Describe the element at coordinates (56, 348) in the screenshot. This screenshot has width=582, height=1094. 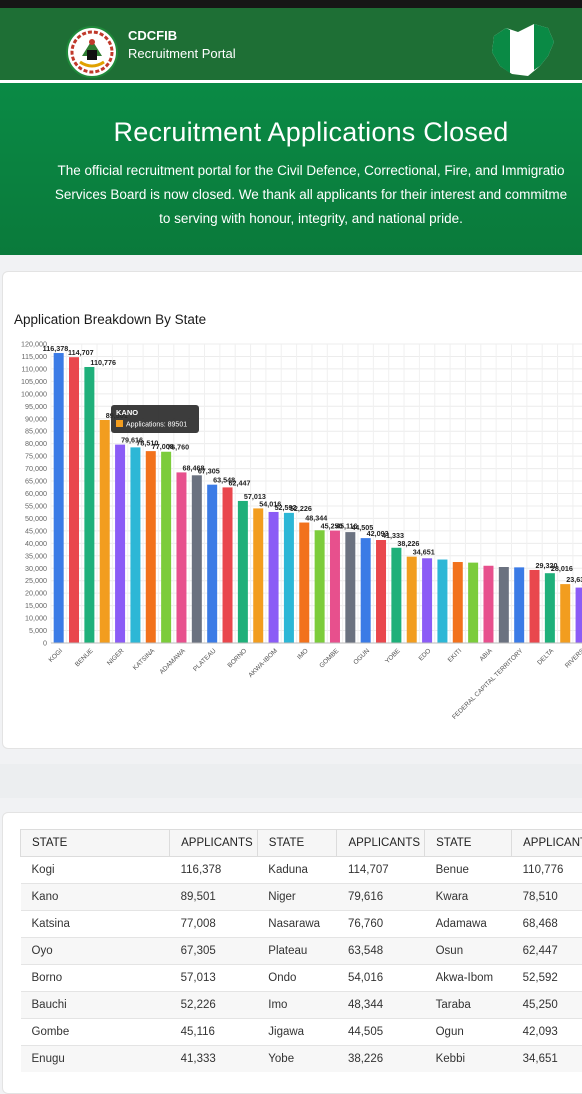
I see `bar-value-label: 116,378` at that location.